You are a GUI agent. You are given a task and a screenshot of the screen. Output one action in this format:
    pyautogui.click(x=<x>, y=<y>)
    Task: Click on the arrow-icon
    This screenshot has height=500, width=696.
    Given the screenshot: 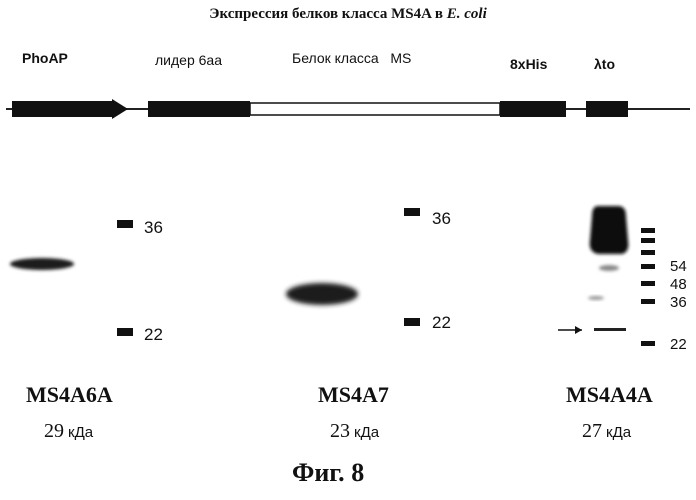 What is the action you would take?
    pyautogui.click(x=570, y=330)
    